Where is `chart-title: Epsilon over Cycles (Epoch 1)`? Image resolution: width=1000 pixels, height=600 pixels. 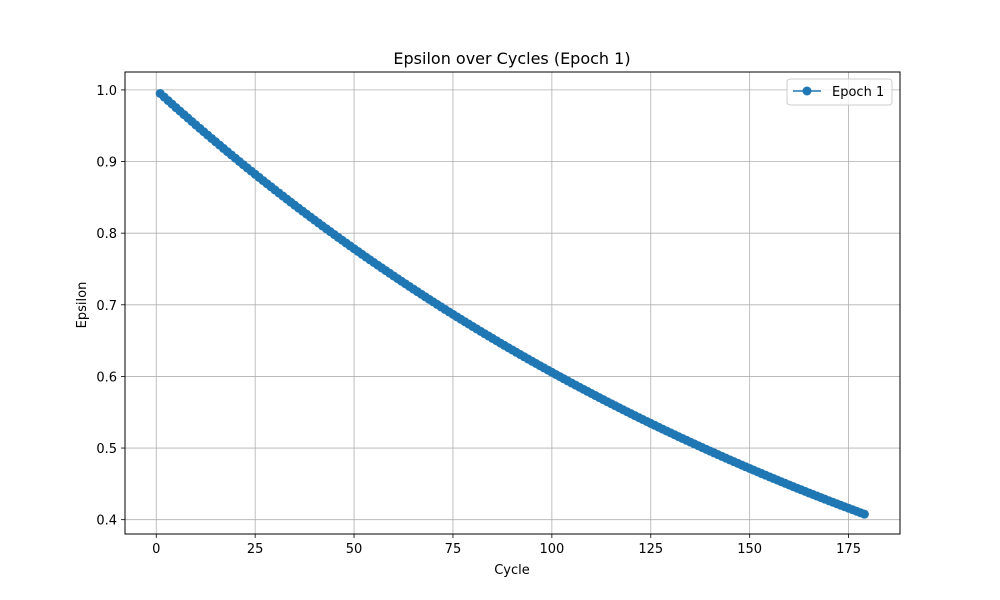 chart-title: Epsilon over Cycles (Epoch 1) is located at coordinates (511, 58).